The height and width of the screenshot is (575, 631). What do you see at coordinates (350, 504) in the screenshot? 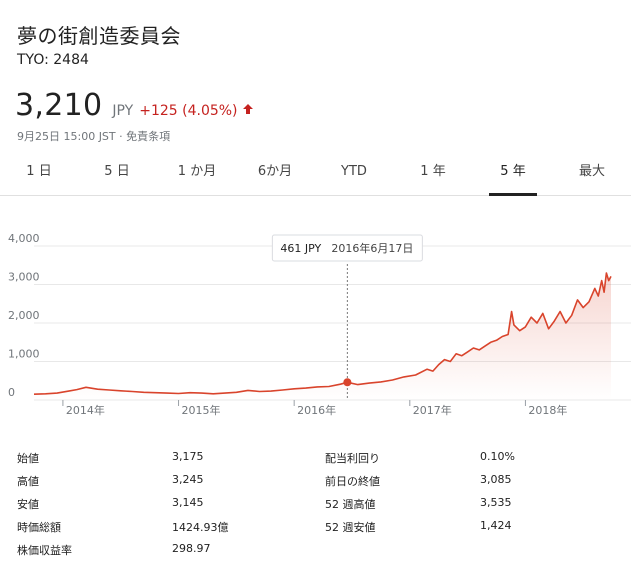
I see `stat-label-52w-high: 52 週高値` at bounding box center [350, 504].